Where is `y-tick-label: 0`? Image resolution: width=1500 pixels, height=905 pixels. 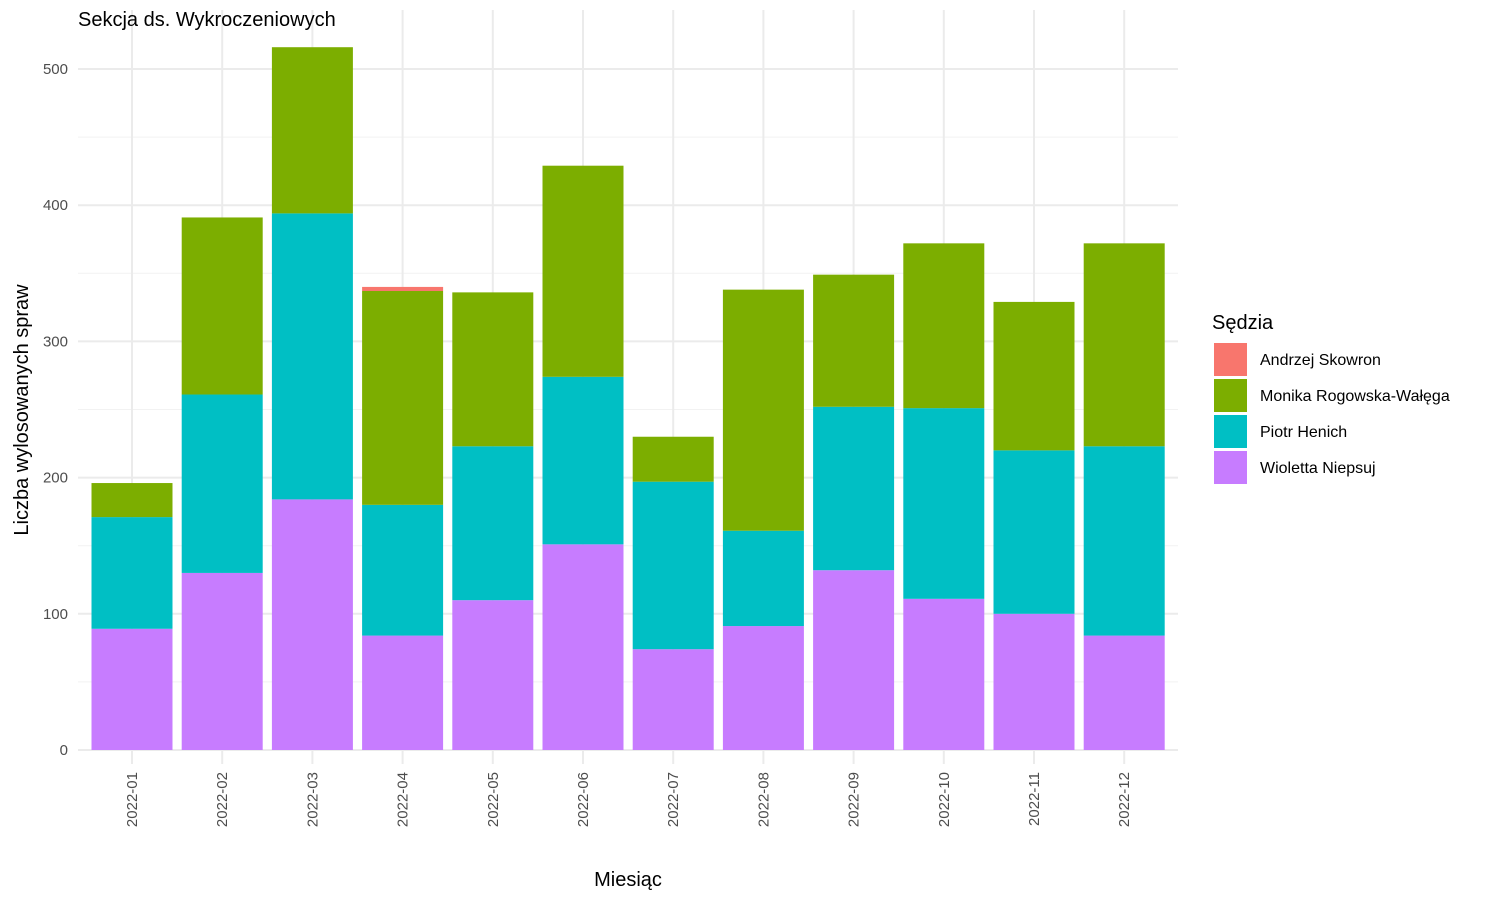
y-tick-label: 0 is located at coordinates (64, 750).